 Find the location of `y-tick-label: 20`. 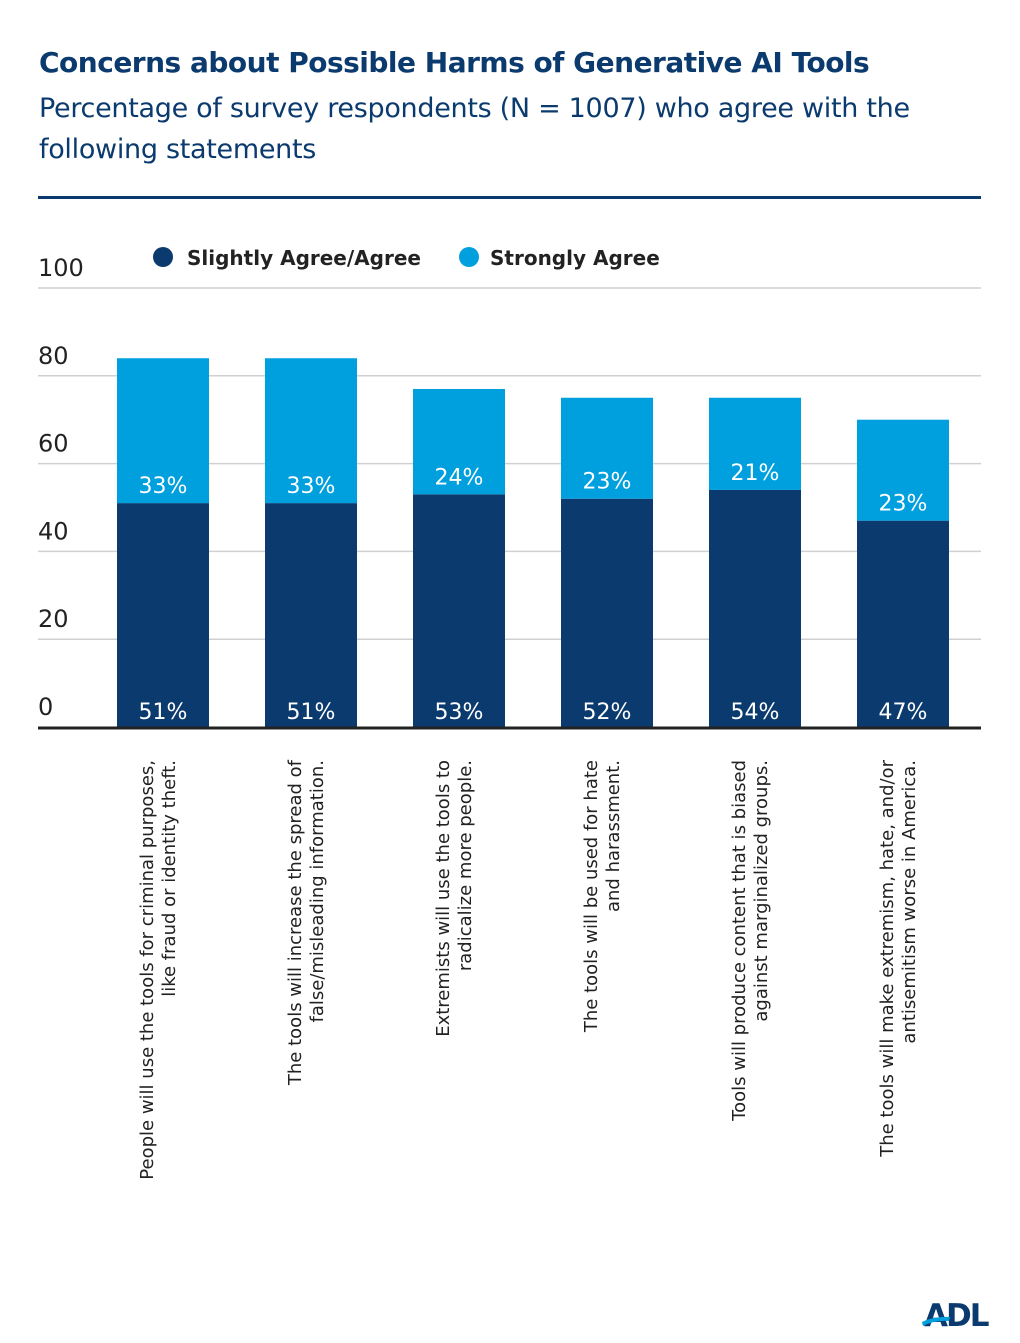

y-tick-label: 20 is located at coordinates (53, 619).